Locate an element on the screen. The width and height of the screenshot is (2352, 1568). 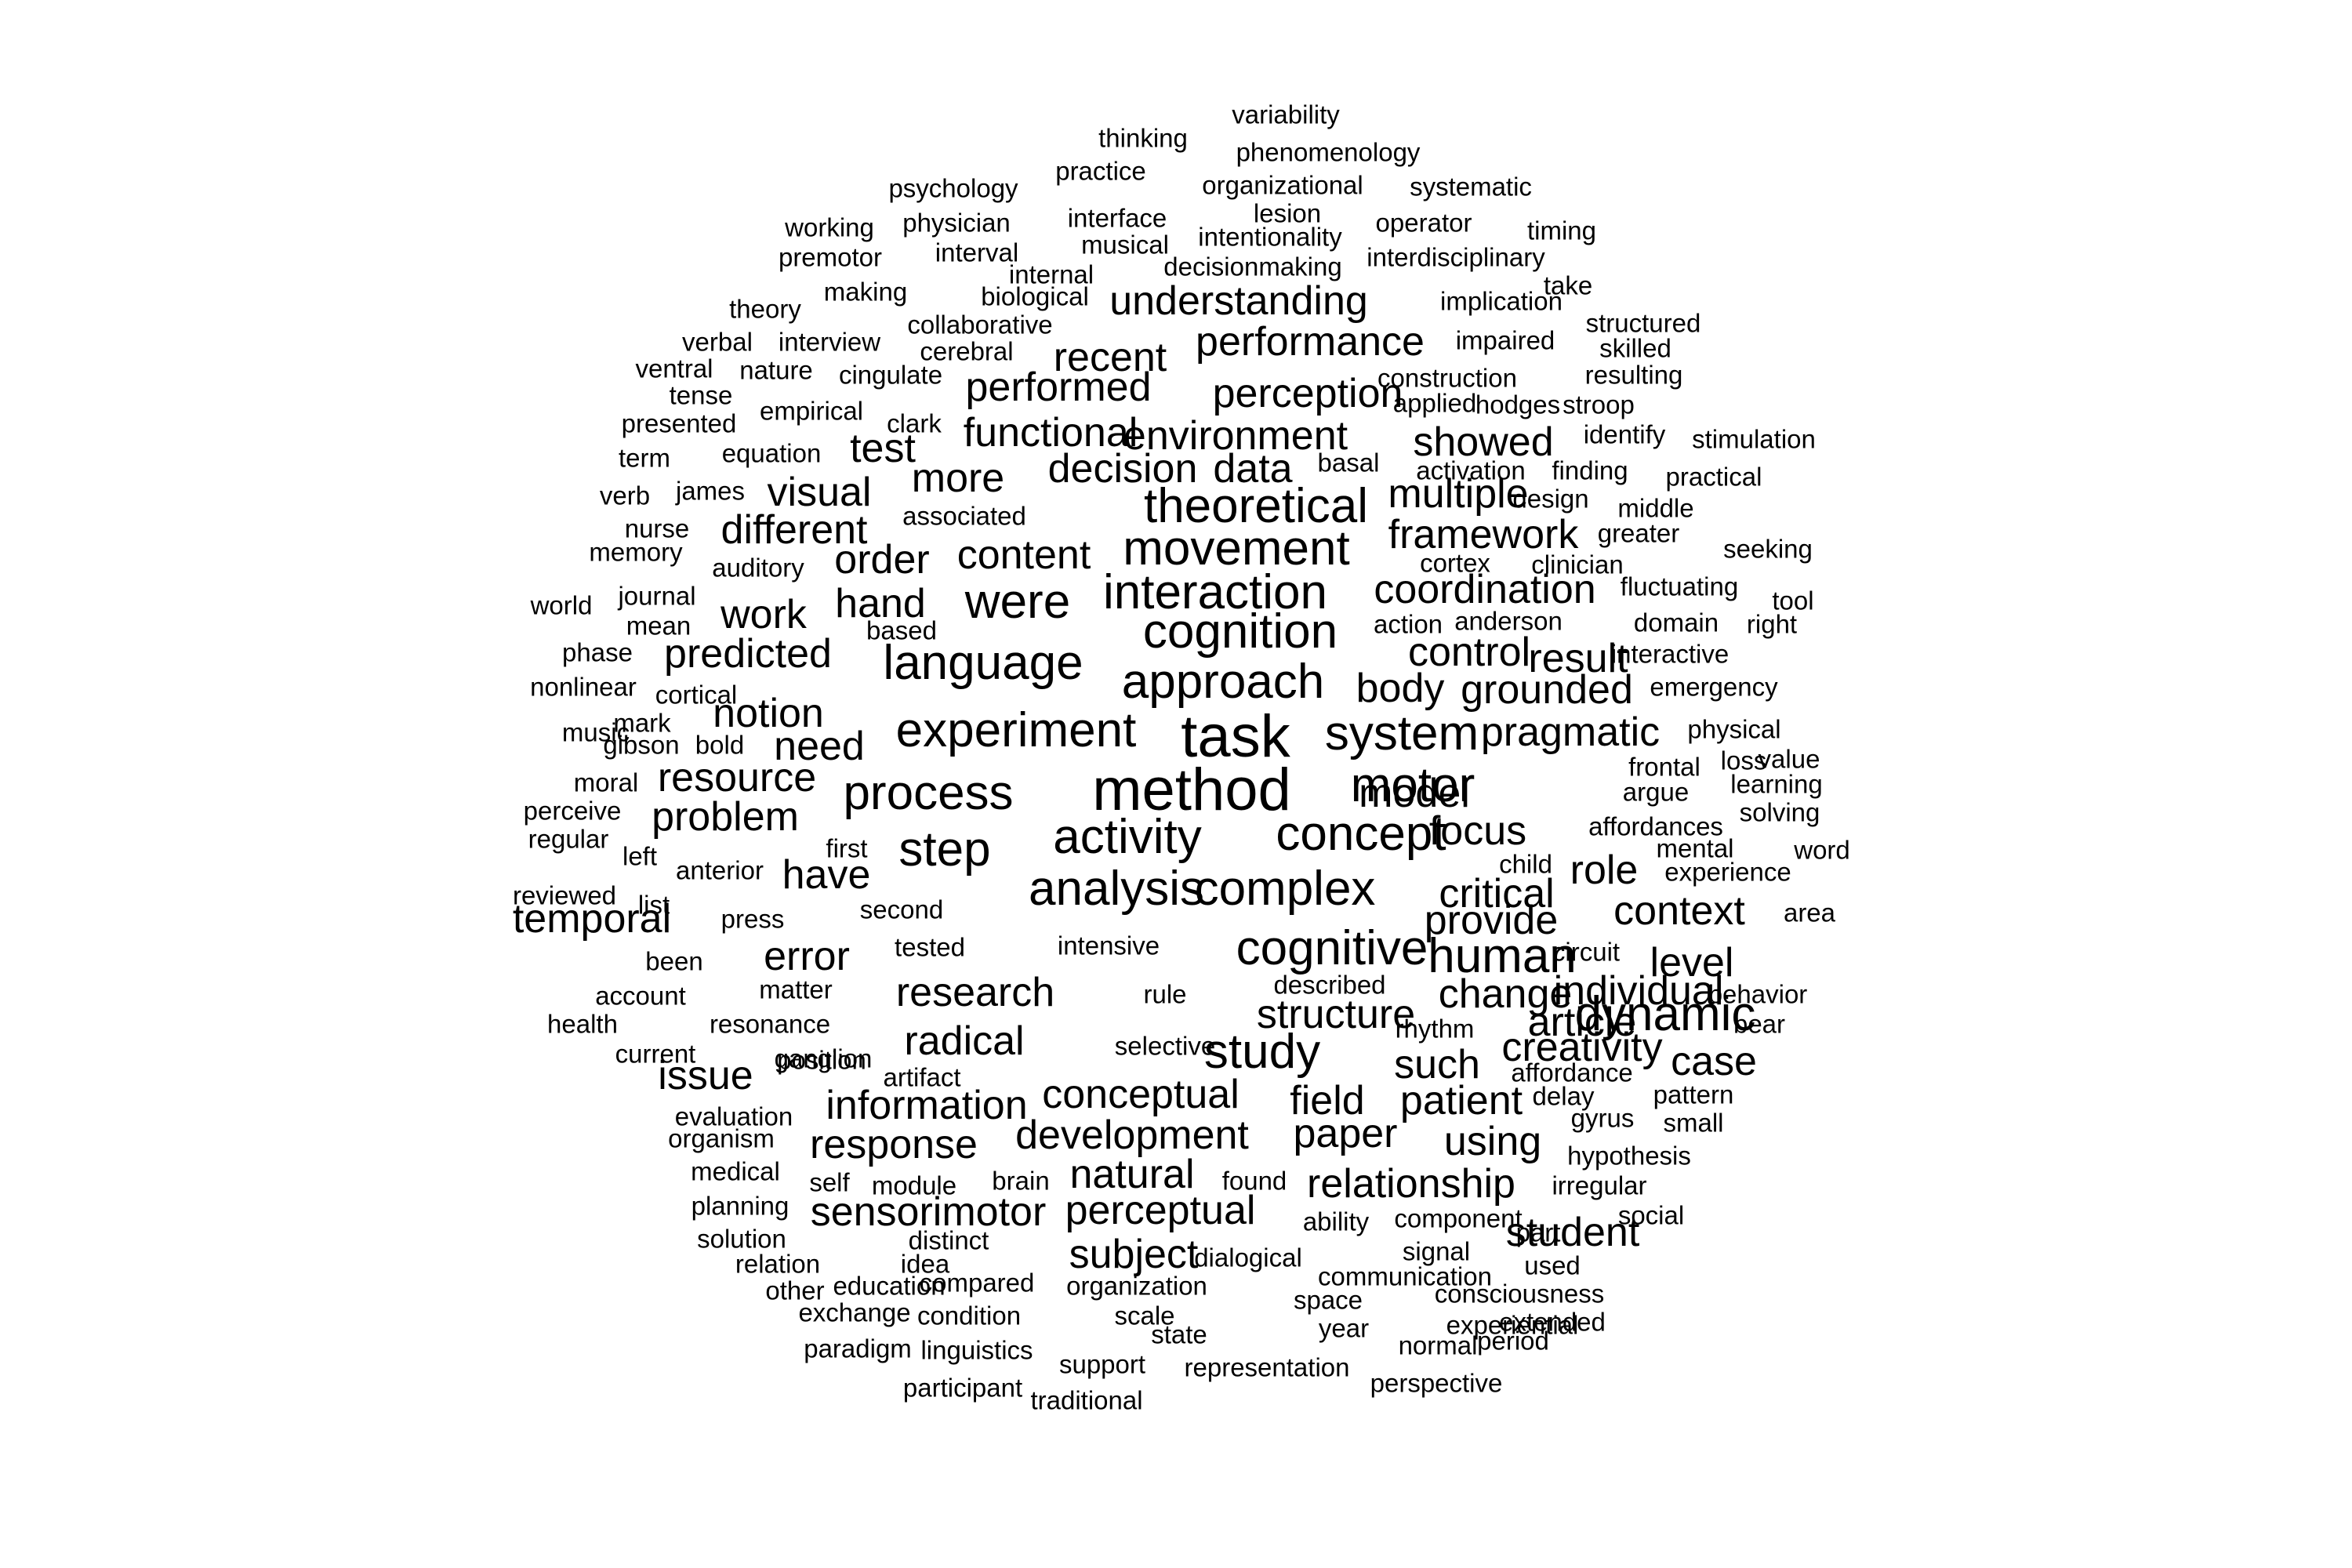
word-decisionmaking: decisionmaking is located at coordinates (1252, 266).